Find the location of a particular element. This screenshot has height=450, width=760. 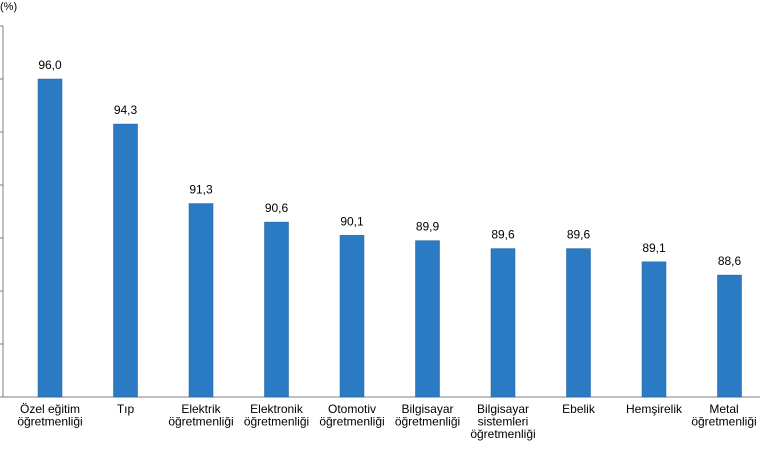

bar-value-label: 90,6 is located at coordinates (277, 208).